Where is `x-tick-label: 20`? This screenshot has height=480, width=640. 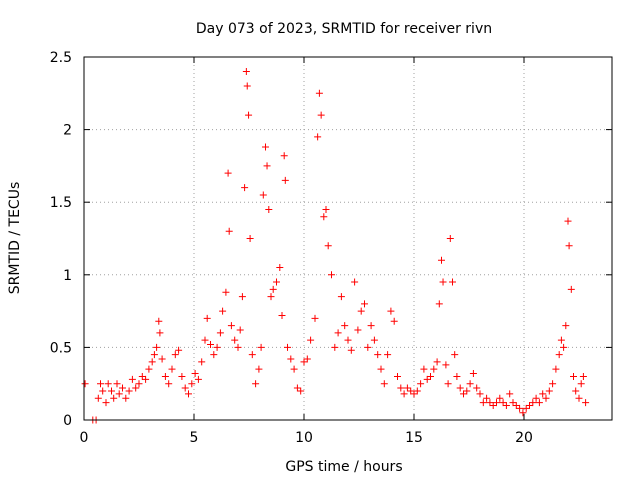
x-tick-label: 20 is located at coordinates (524, 438).